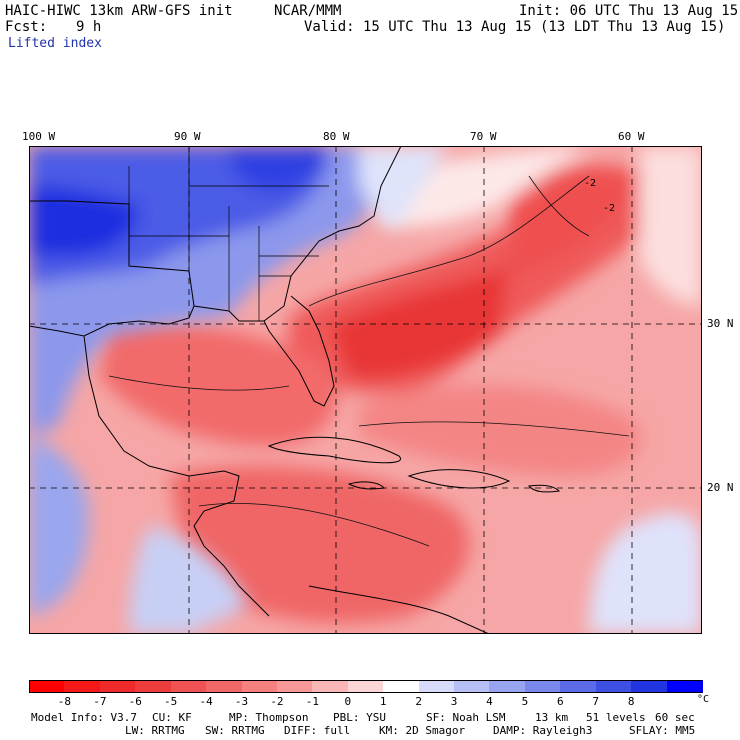 The width and height of the screenshot is (740, 740). I want to click on colorbar-tick-label: -4, so click(206, 701).